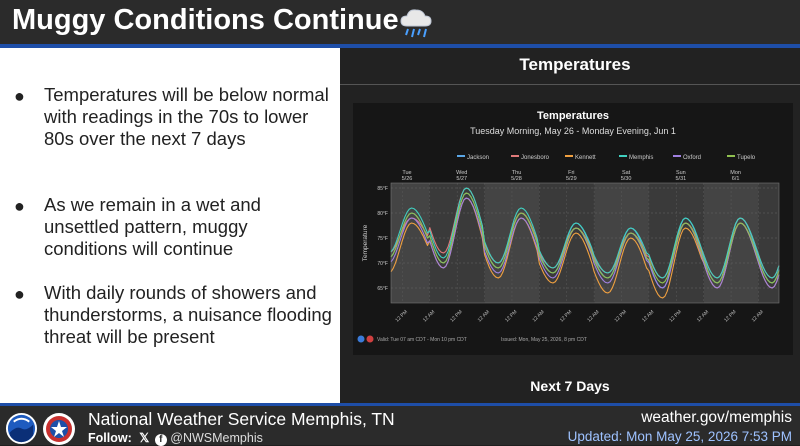 The height and width of the screenshot is (446, 800). Describe the element at coordinates (535, 158) in the screenshot. I see `legend-label: Jonesboro` at that location.